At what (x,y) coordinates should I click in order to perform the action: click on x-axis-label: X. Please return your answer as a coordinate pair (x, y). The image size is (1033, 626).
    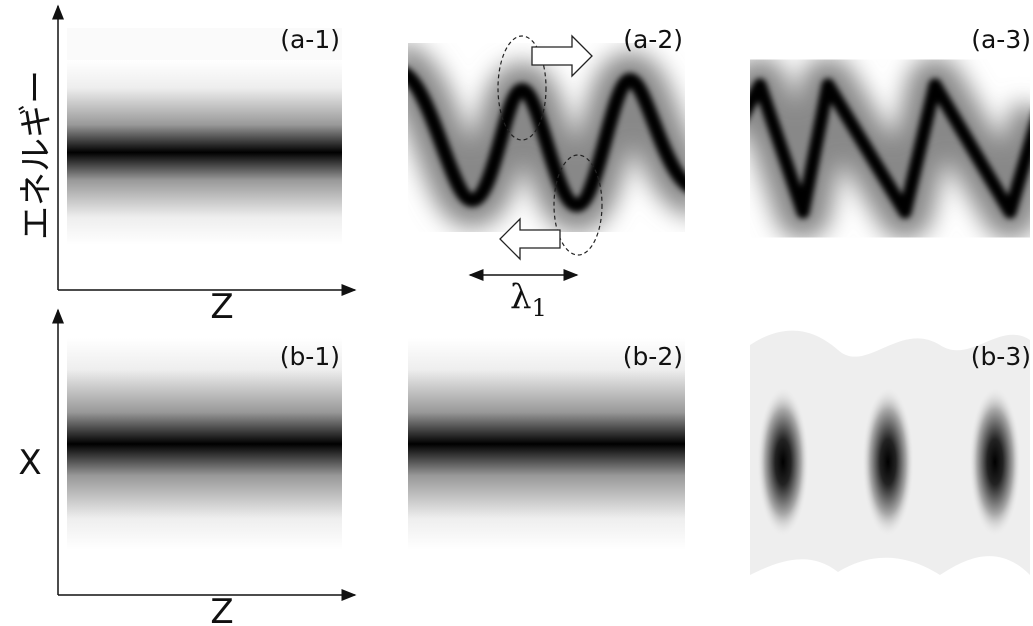
    Looking at the image, I should click on (29, 463).